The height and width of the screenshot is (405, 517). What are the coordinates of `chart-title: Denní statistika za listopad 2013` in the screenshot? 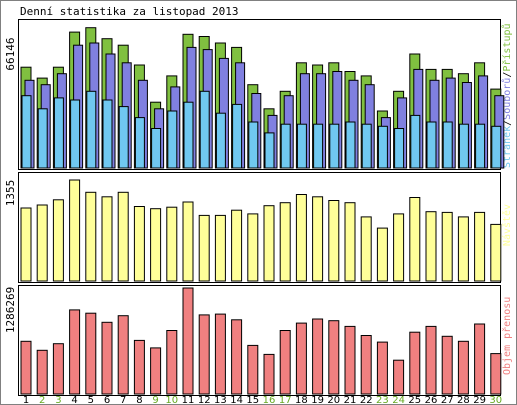 It's located at (129, 11).